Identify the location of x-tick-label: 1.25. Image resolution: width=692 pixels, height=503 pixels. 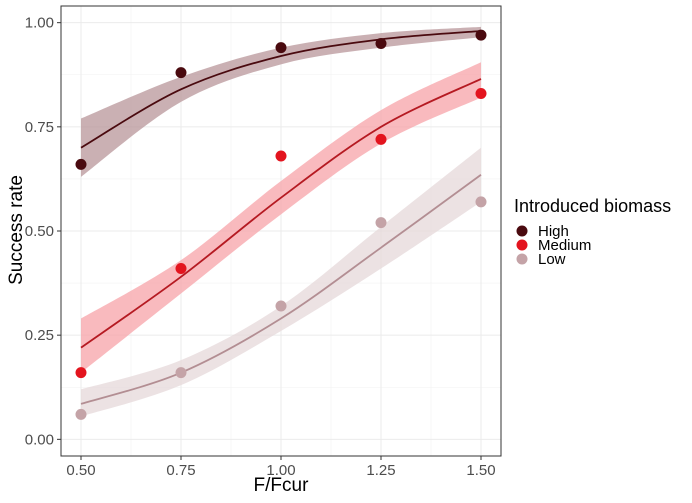
(380, 470).